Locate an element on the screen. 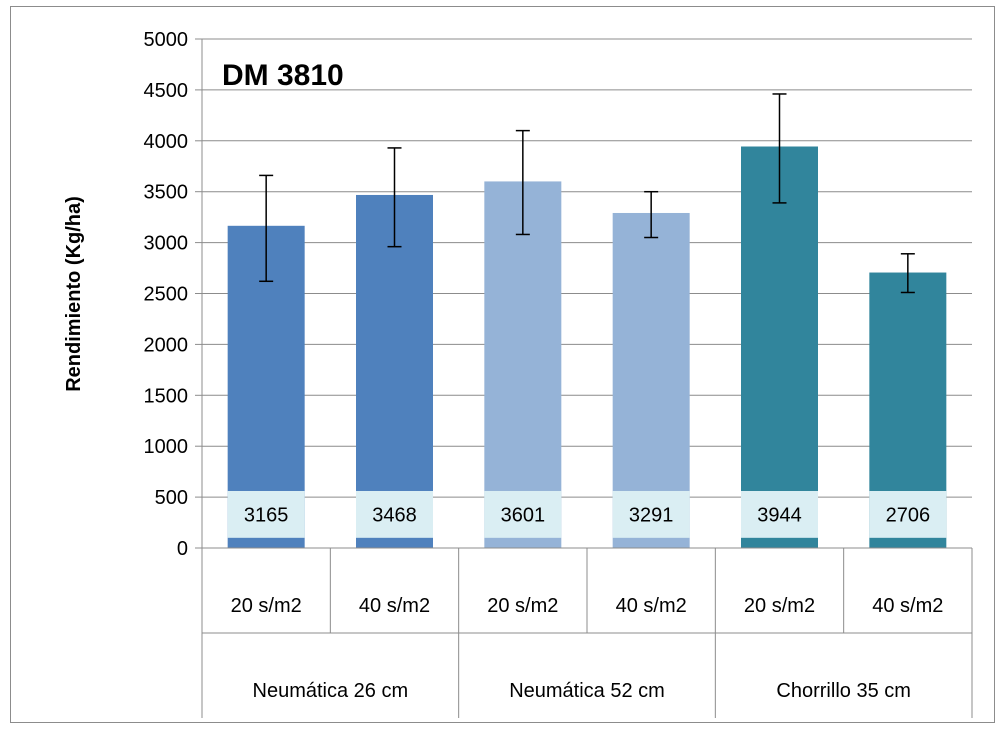 The image size is (999, 729). y-tick-label: 1500 is located at coordinates (166, 396).